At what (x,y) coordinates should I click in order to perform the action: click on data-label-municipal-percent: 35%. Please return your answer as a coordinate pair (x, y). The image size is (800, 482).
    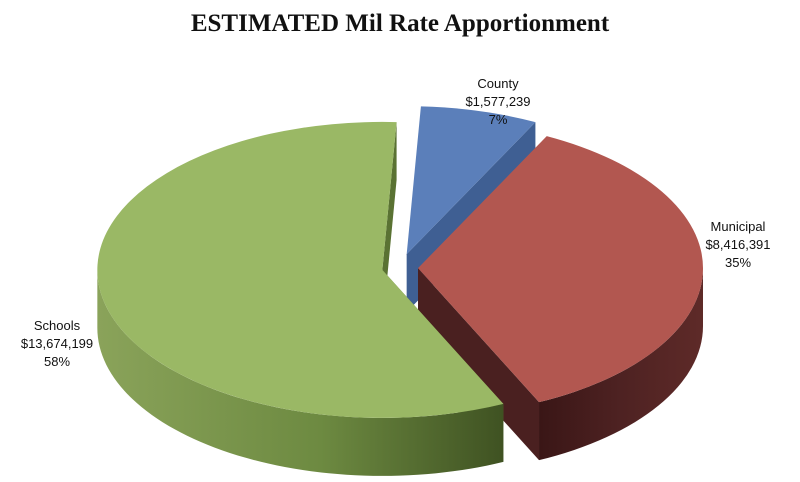
    Looking at the image, I should click on (738, 262).